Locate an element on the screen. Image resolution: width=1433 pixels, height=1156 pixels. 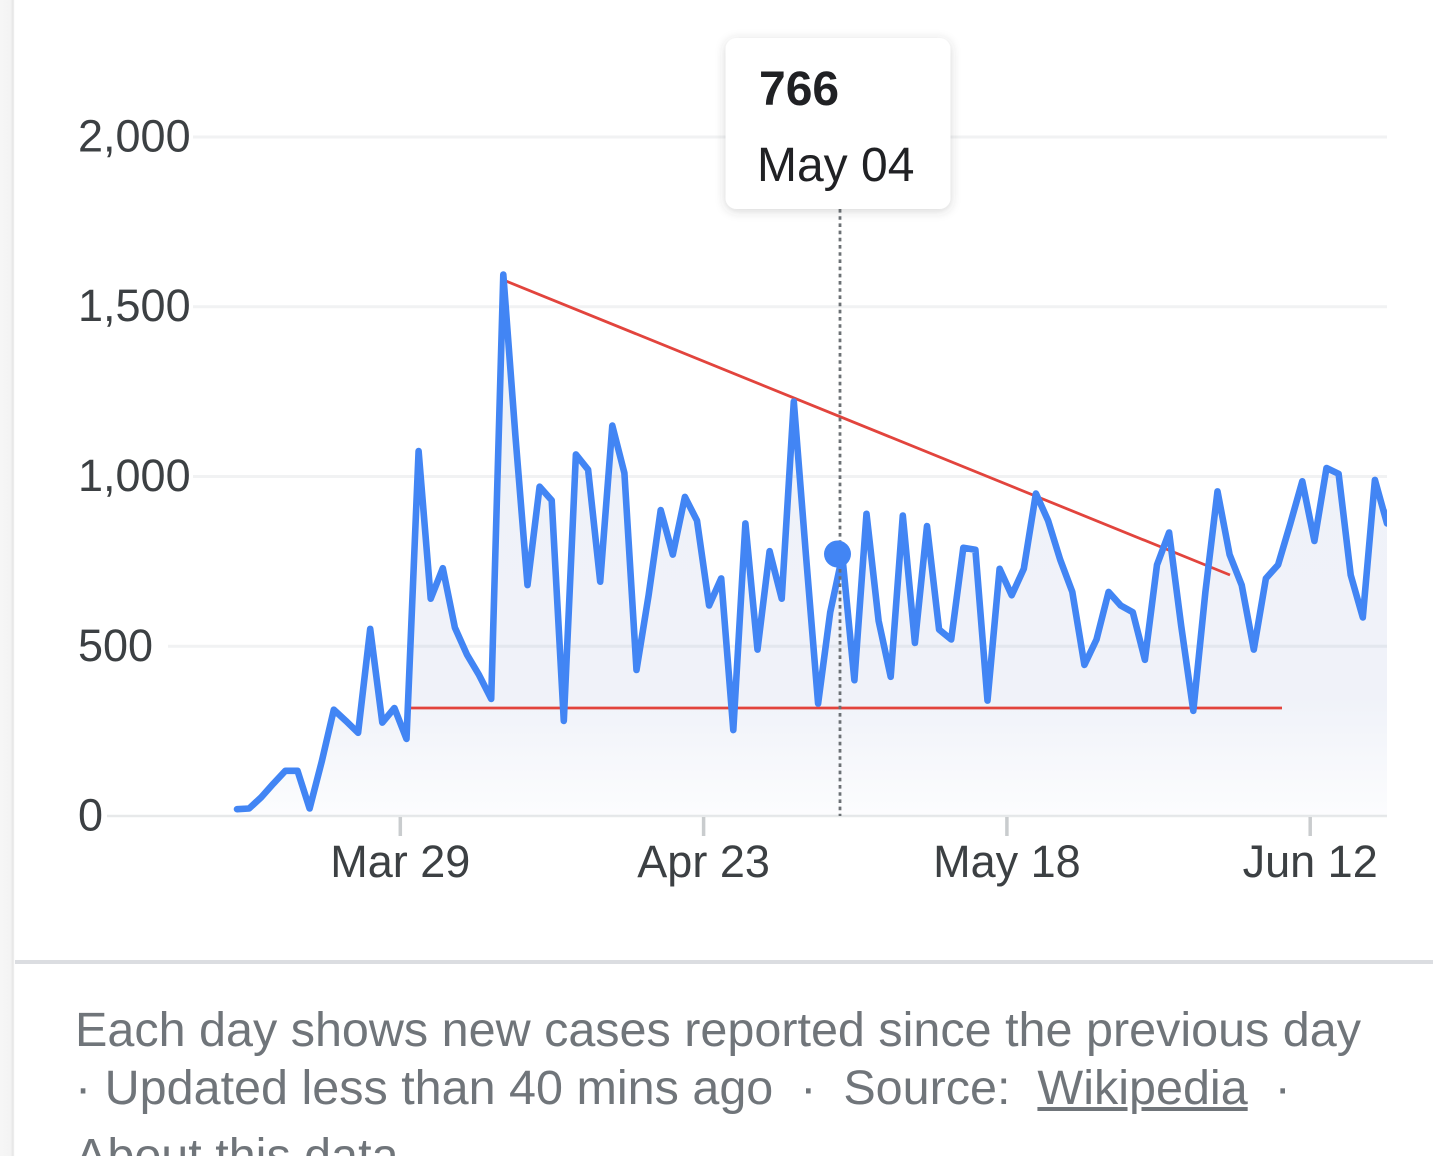
svg-text: 2,000 is located at coordinates (134, 136).